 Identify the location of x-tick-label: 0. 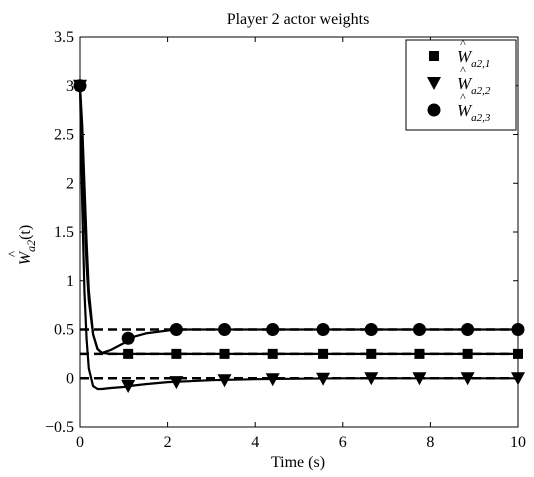
(80, 442).